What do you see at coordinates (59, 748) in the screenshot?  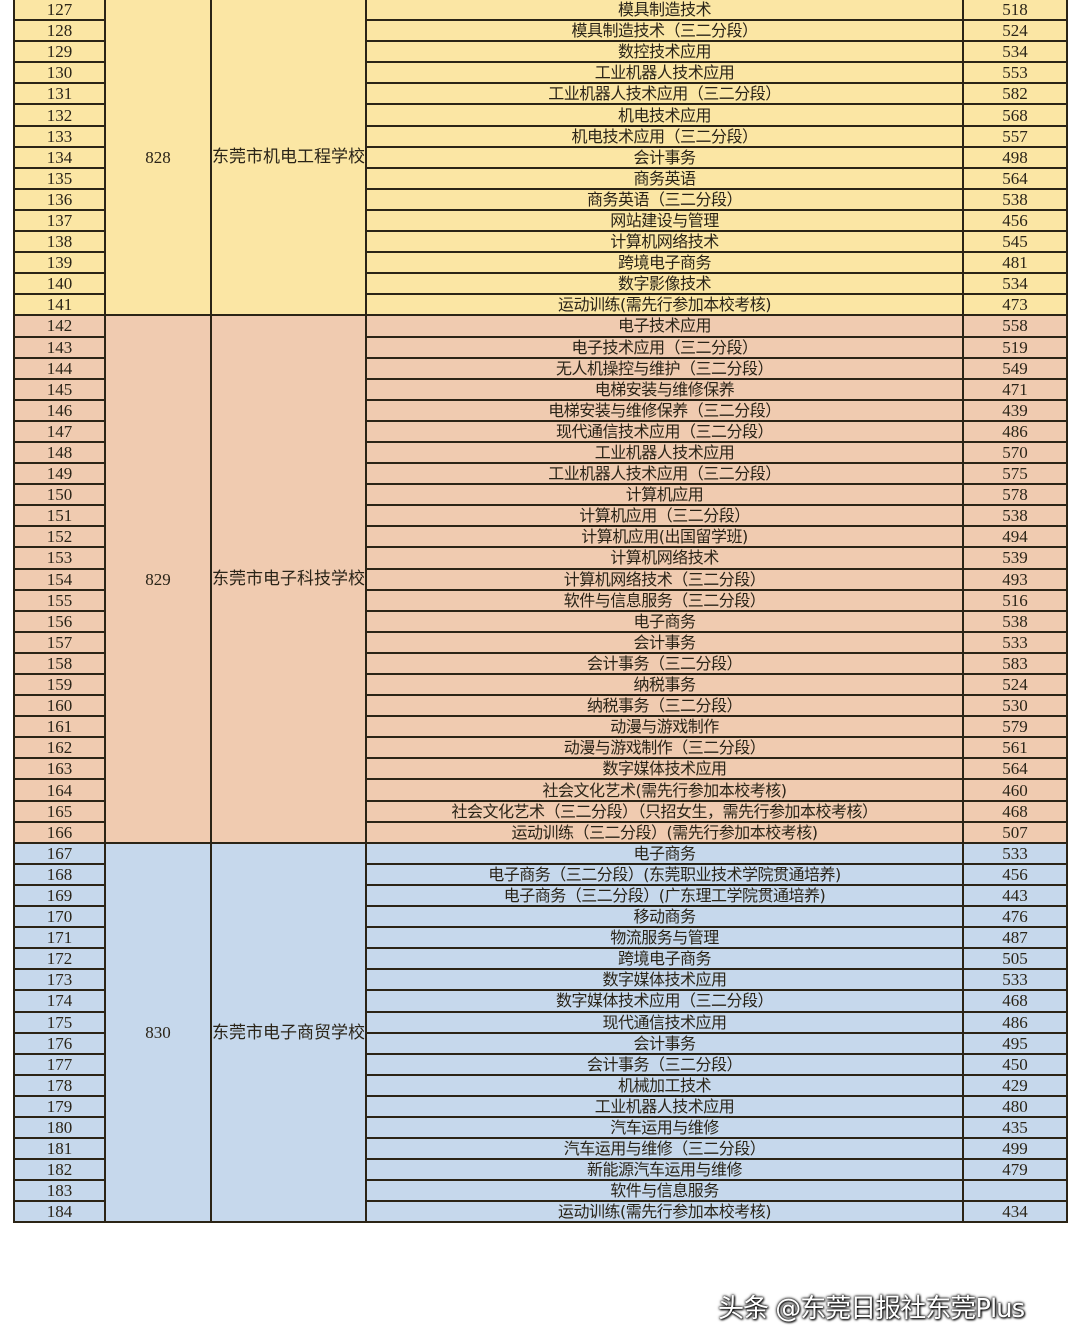 I see `row-number-cell: 162` at bounding box center [59, 748].